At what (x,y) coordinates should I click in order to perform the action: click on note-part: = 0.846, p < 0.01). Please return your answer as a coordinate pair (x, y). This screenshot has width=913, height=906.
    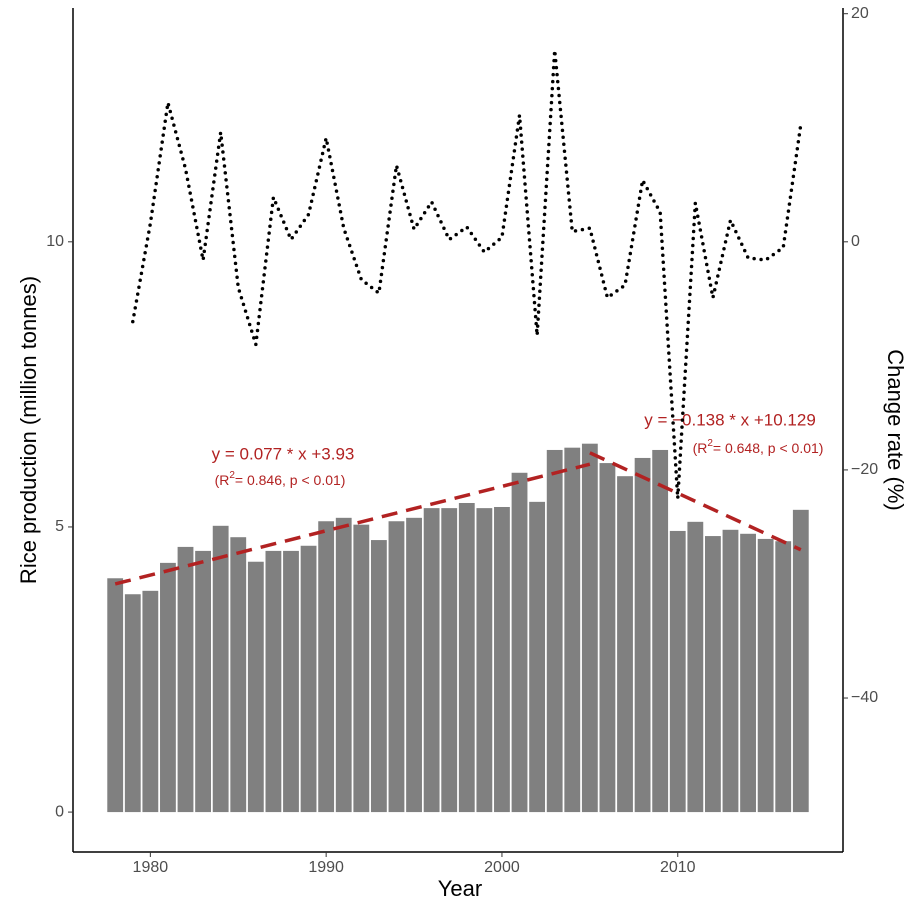
    Looking at the image, I should click on (290, 480).